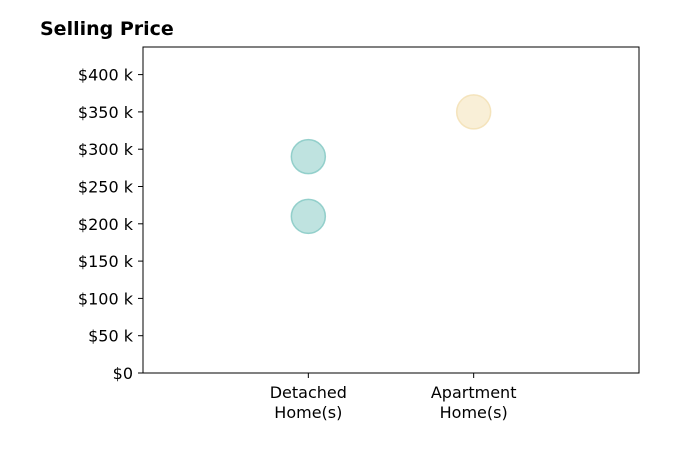 This screenshot has height=462, width=679. What do you see at coordinates (106, 224) in the screenshot?
I see `y-tick-label: $200 k` at bounding box center [106, 224].